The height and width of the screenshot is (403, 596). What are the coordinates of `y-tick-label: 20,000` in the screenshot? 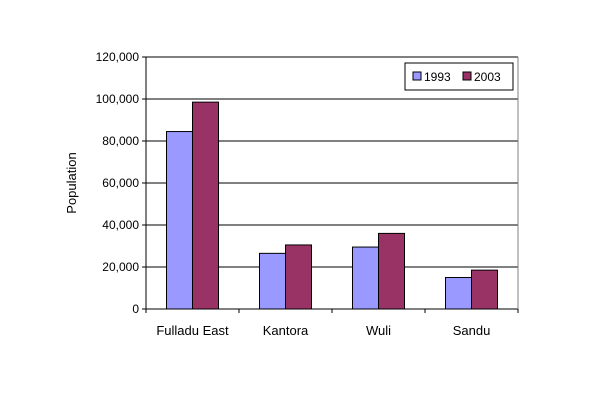 It's located at (120, 267).